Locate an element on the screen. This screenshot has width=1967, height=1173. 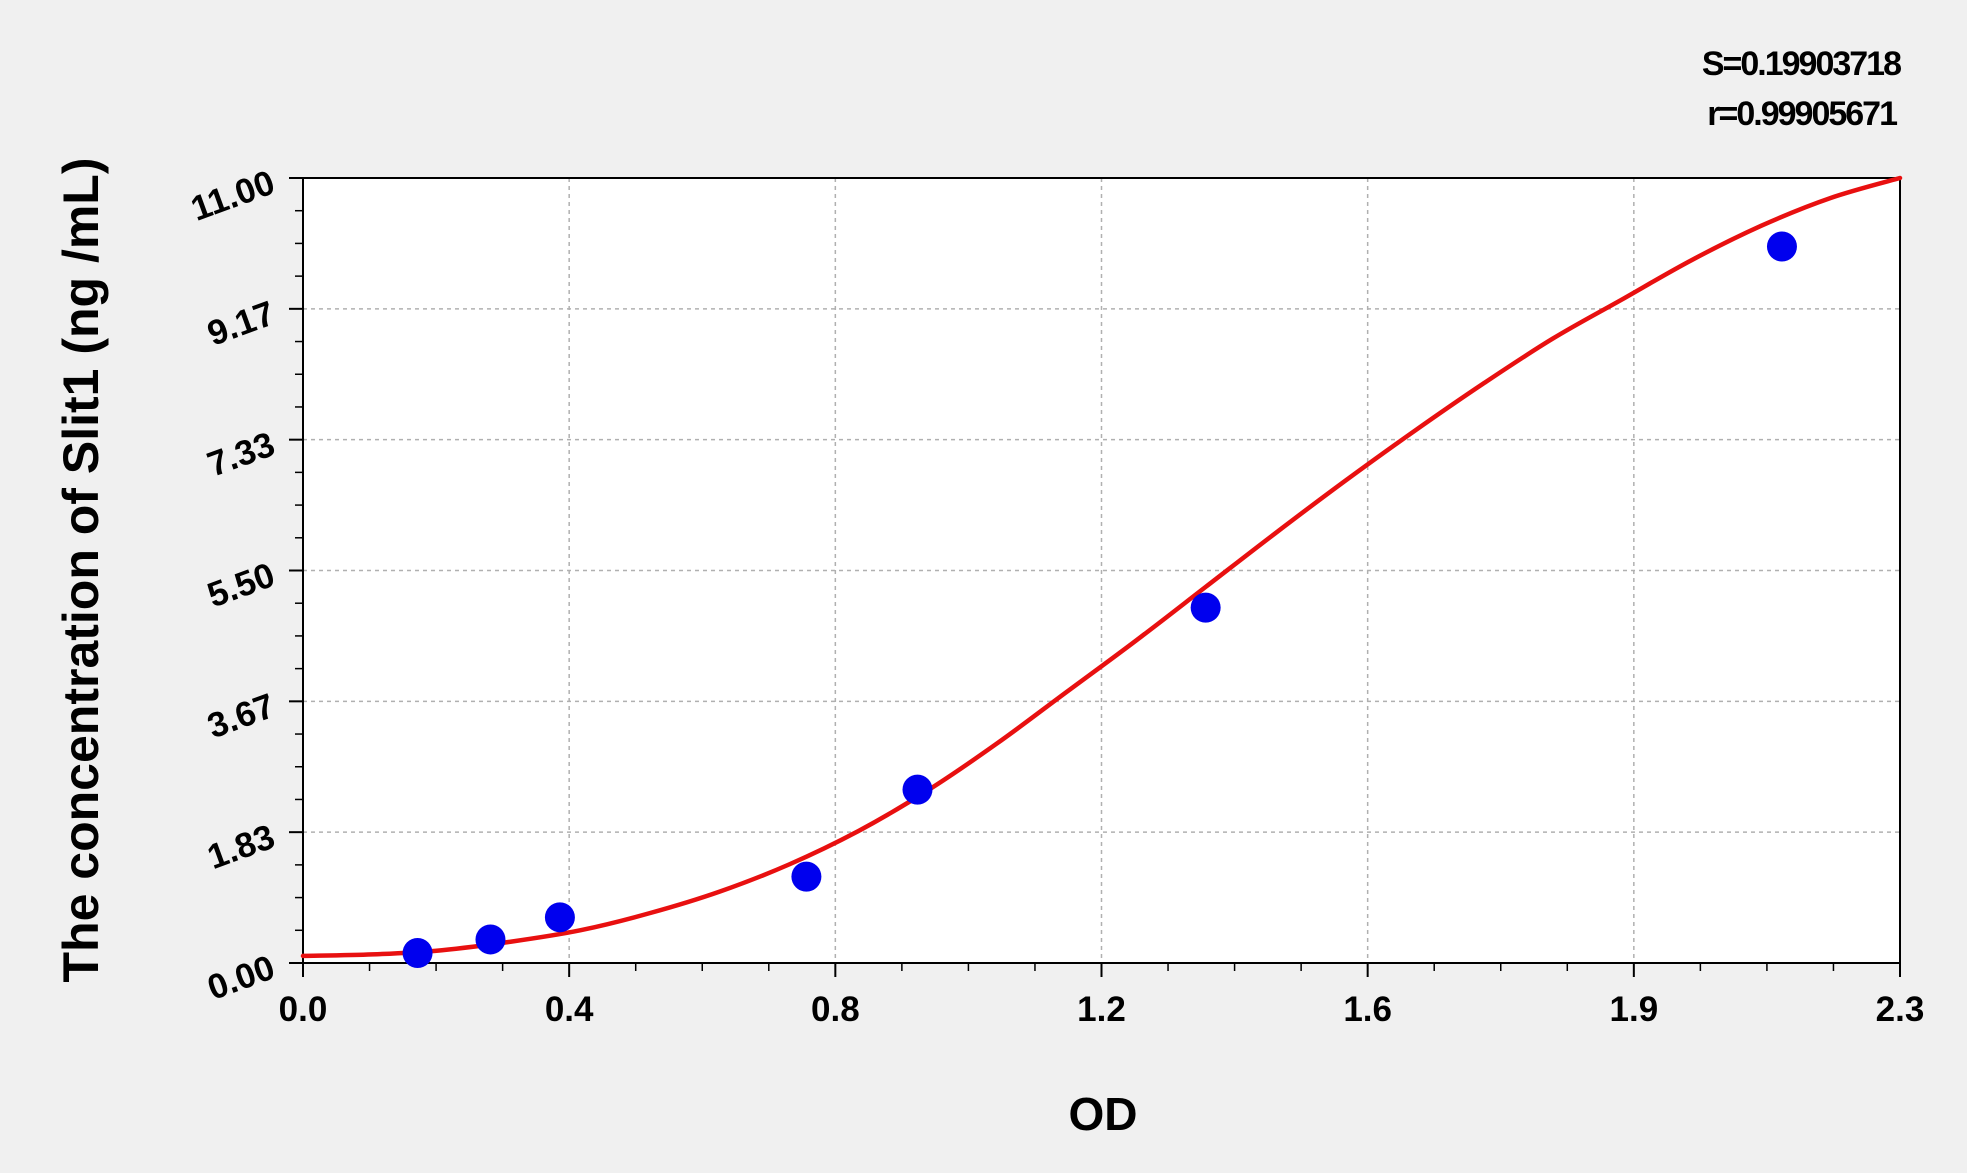
x-tick-label: 0.0 is located at coordinates (303, 1009).